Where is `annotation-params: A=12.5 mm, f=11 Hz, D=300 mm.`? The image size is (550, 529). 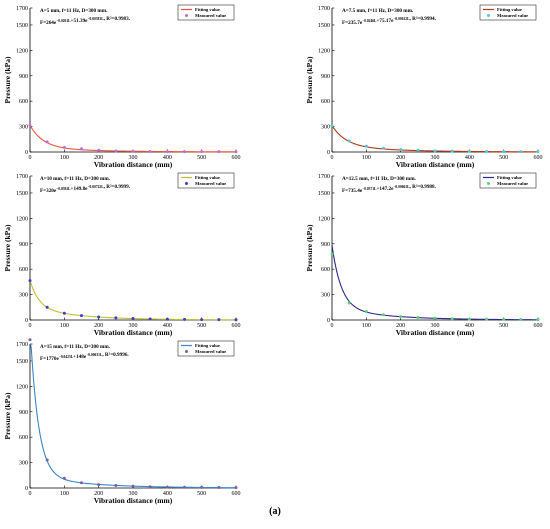 annotation-params: A=12.5 mm, f=11 Hz, D=300 mm. is located at coordinates (379, 179).